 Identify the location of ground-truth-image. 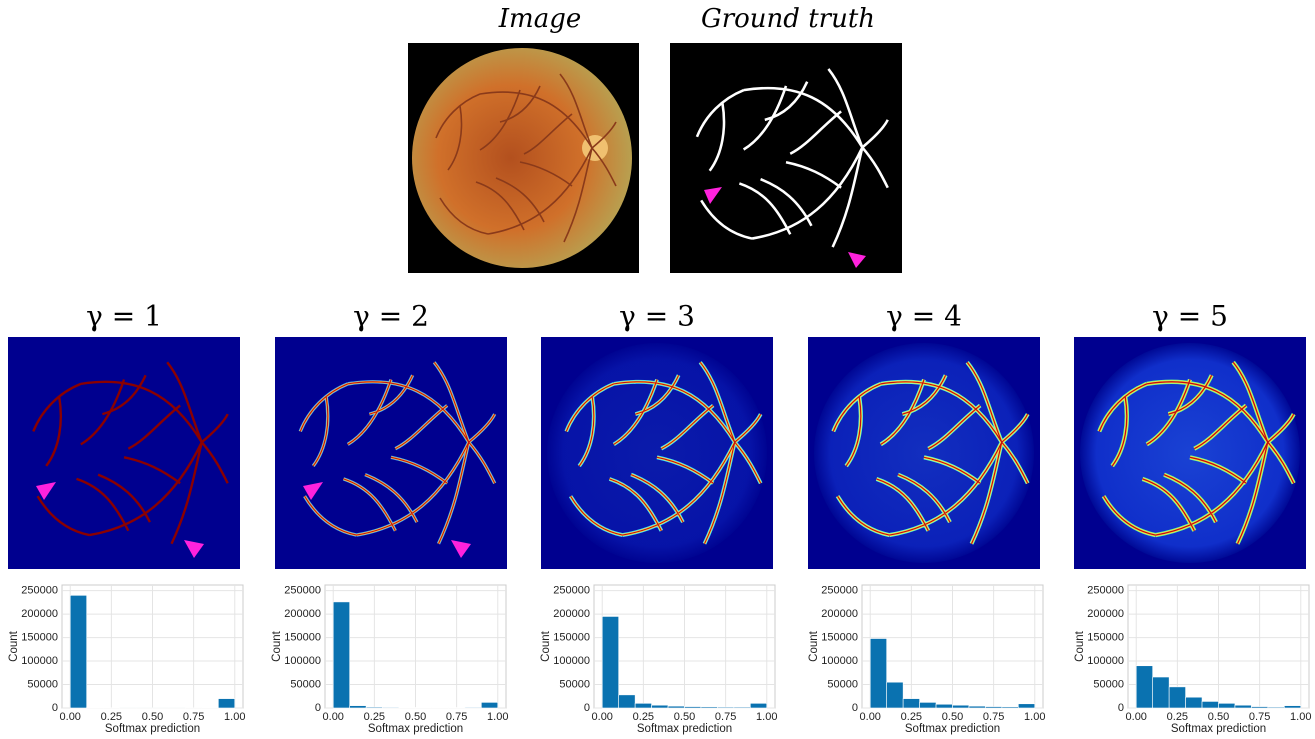
(786, 158).